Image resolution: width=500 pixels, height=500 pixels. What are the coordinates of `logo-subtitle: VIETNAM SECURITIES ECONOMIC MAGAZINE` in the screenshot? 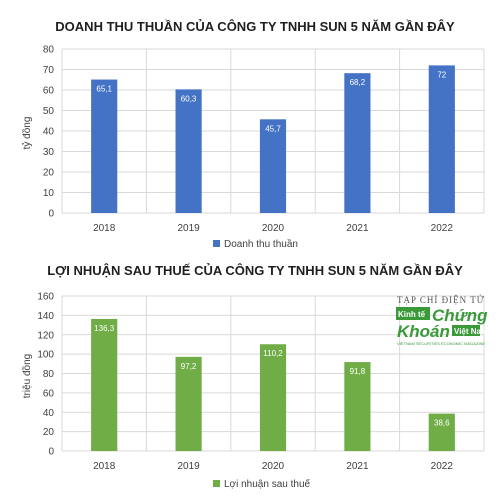 It's located at (441, 343).